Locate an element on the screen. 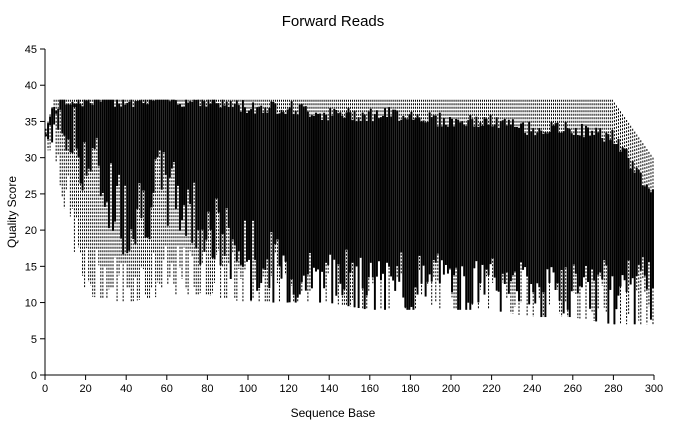 The height and width of the screenshot is (431, 690). x-tick-label: 140 is located at coordinates (329, 389).